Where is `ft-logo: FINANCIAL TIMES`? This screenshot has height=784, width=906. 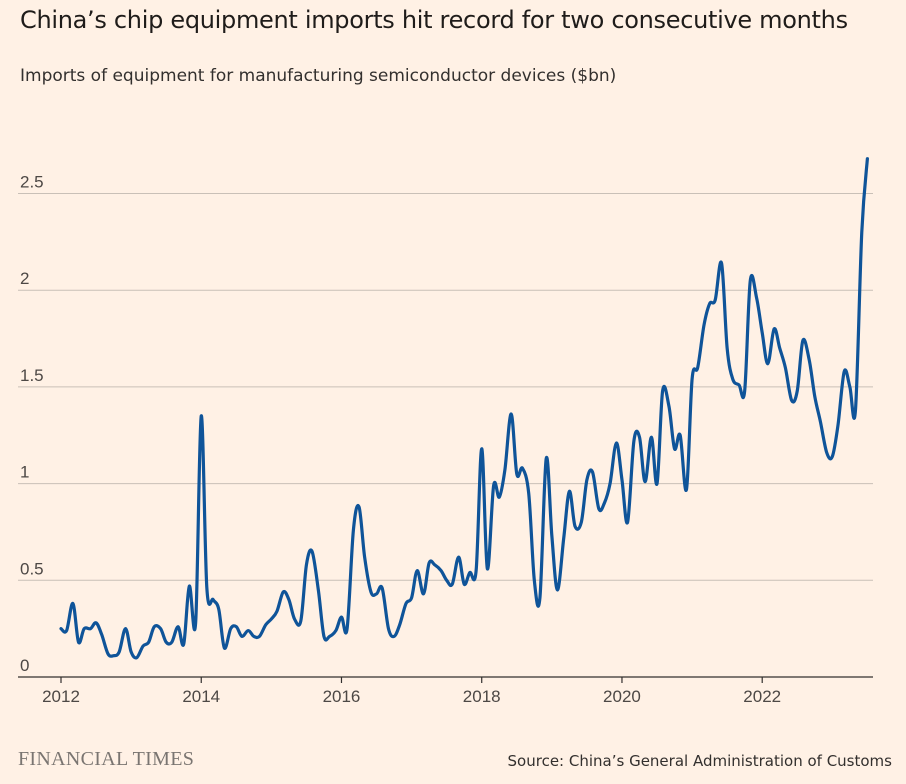
ft-logo: FINANCIAL TIMES is located at coordinates (106, 759).